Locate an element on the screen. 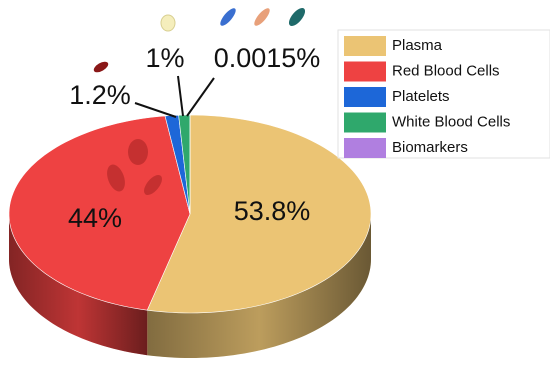 The image size is (550, 371). decor-icons is located at coordinates (199, 40).